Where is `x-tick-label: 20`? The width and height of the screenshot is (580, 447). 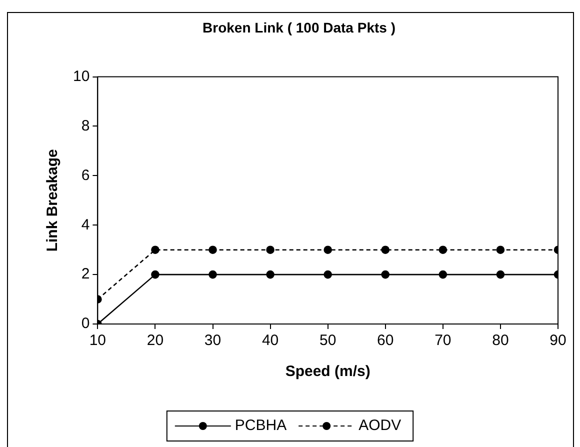
x-tick-label: 20 is located at coordinates (155, 341).